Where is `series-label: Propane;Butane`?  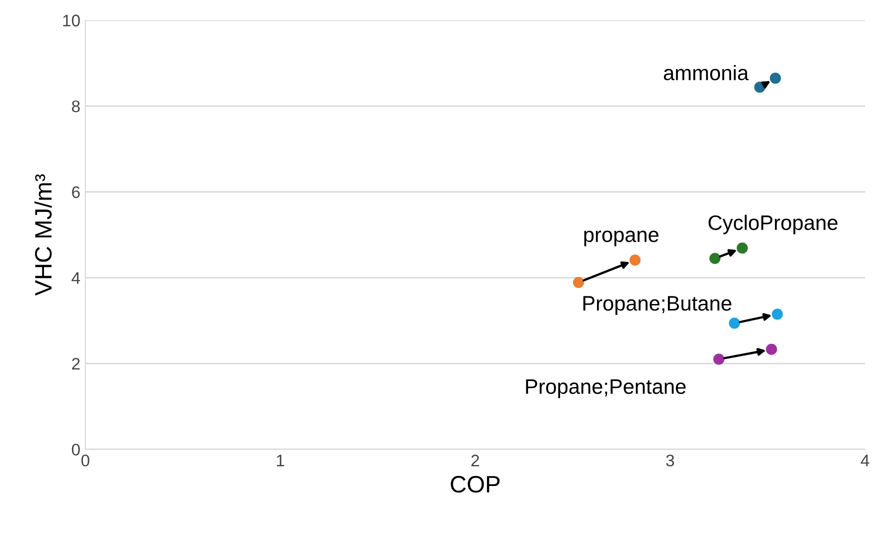
series-label: Propane;Butane is located at coordinates (657, 305).